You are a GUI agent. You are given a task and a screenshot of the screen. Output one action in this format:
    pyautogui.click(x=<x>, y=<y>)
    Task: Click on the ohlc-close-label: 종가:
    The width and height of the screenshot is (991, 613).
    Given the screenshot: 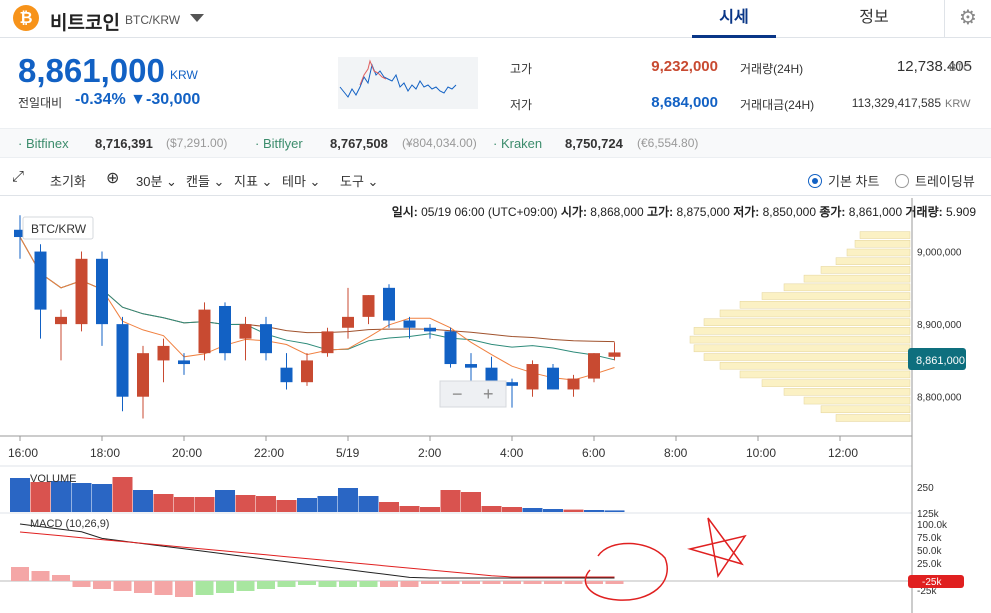 What is the action you would take?
    pyautogui.click(x=832, y=212)
    